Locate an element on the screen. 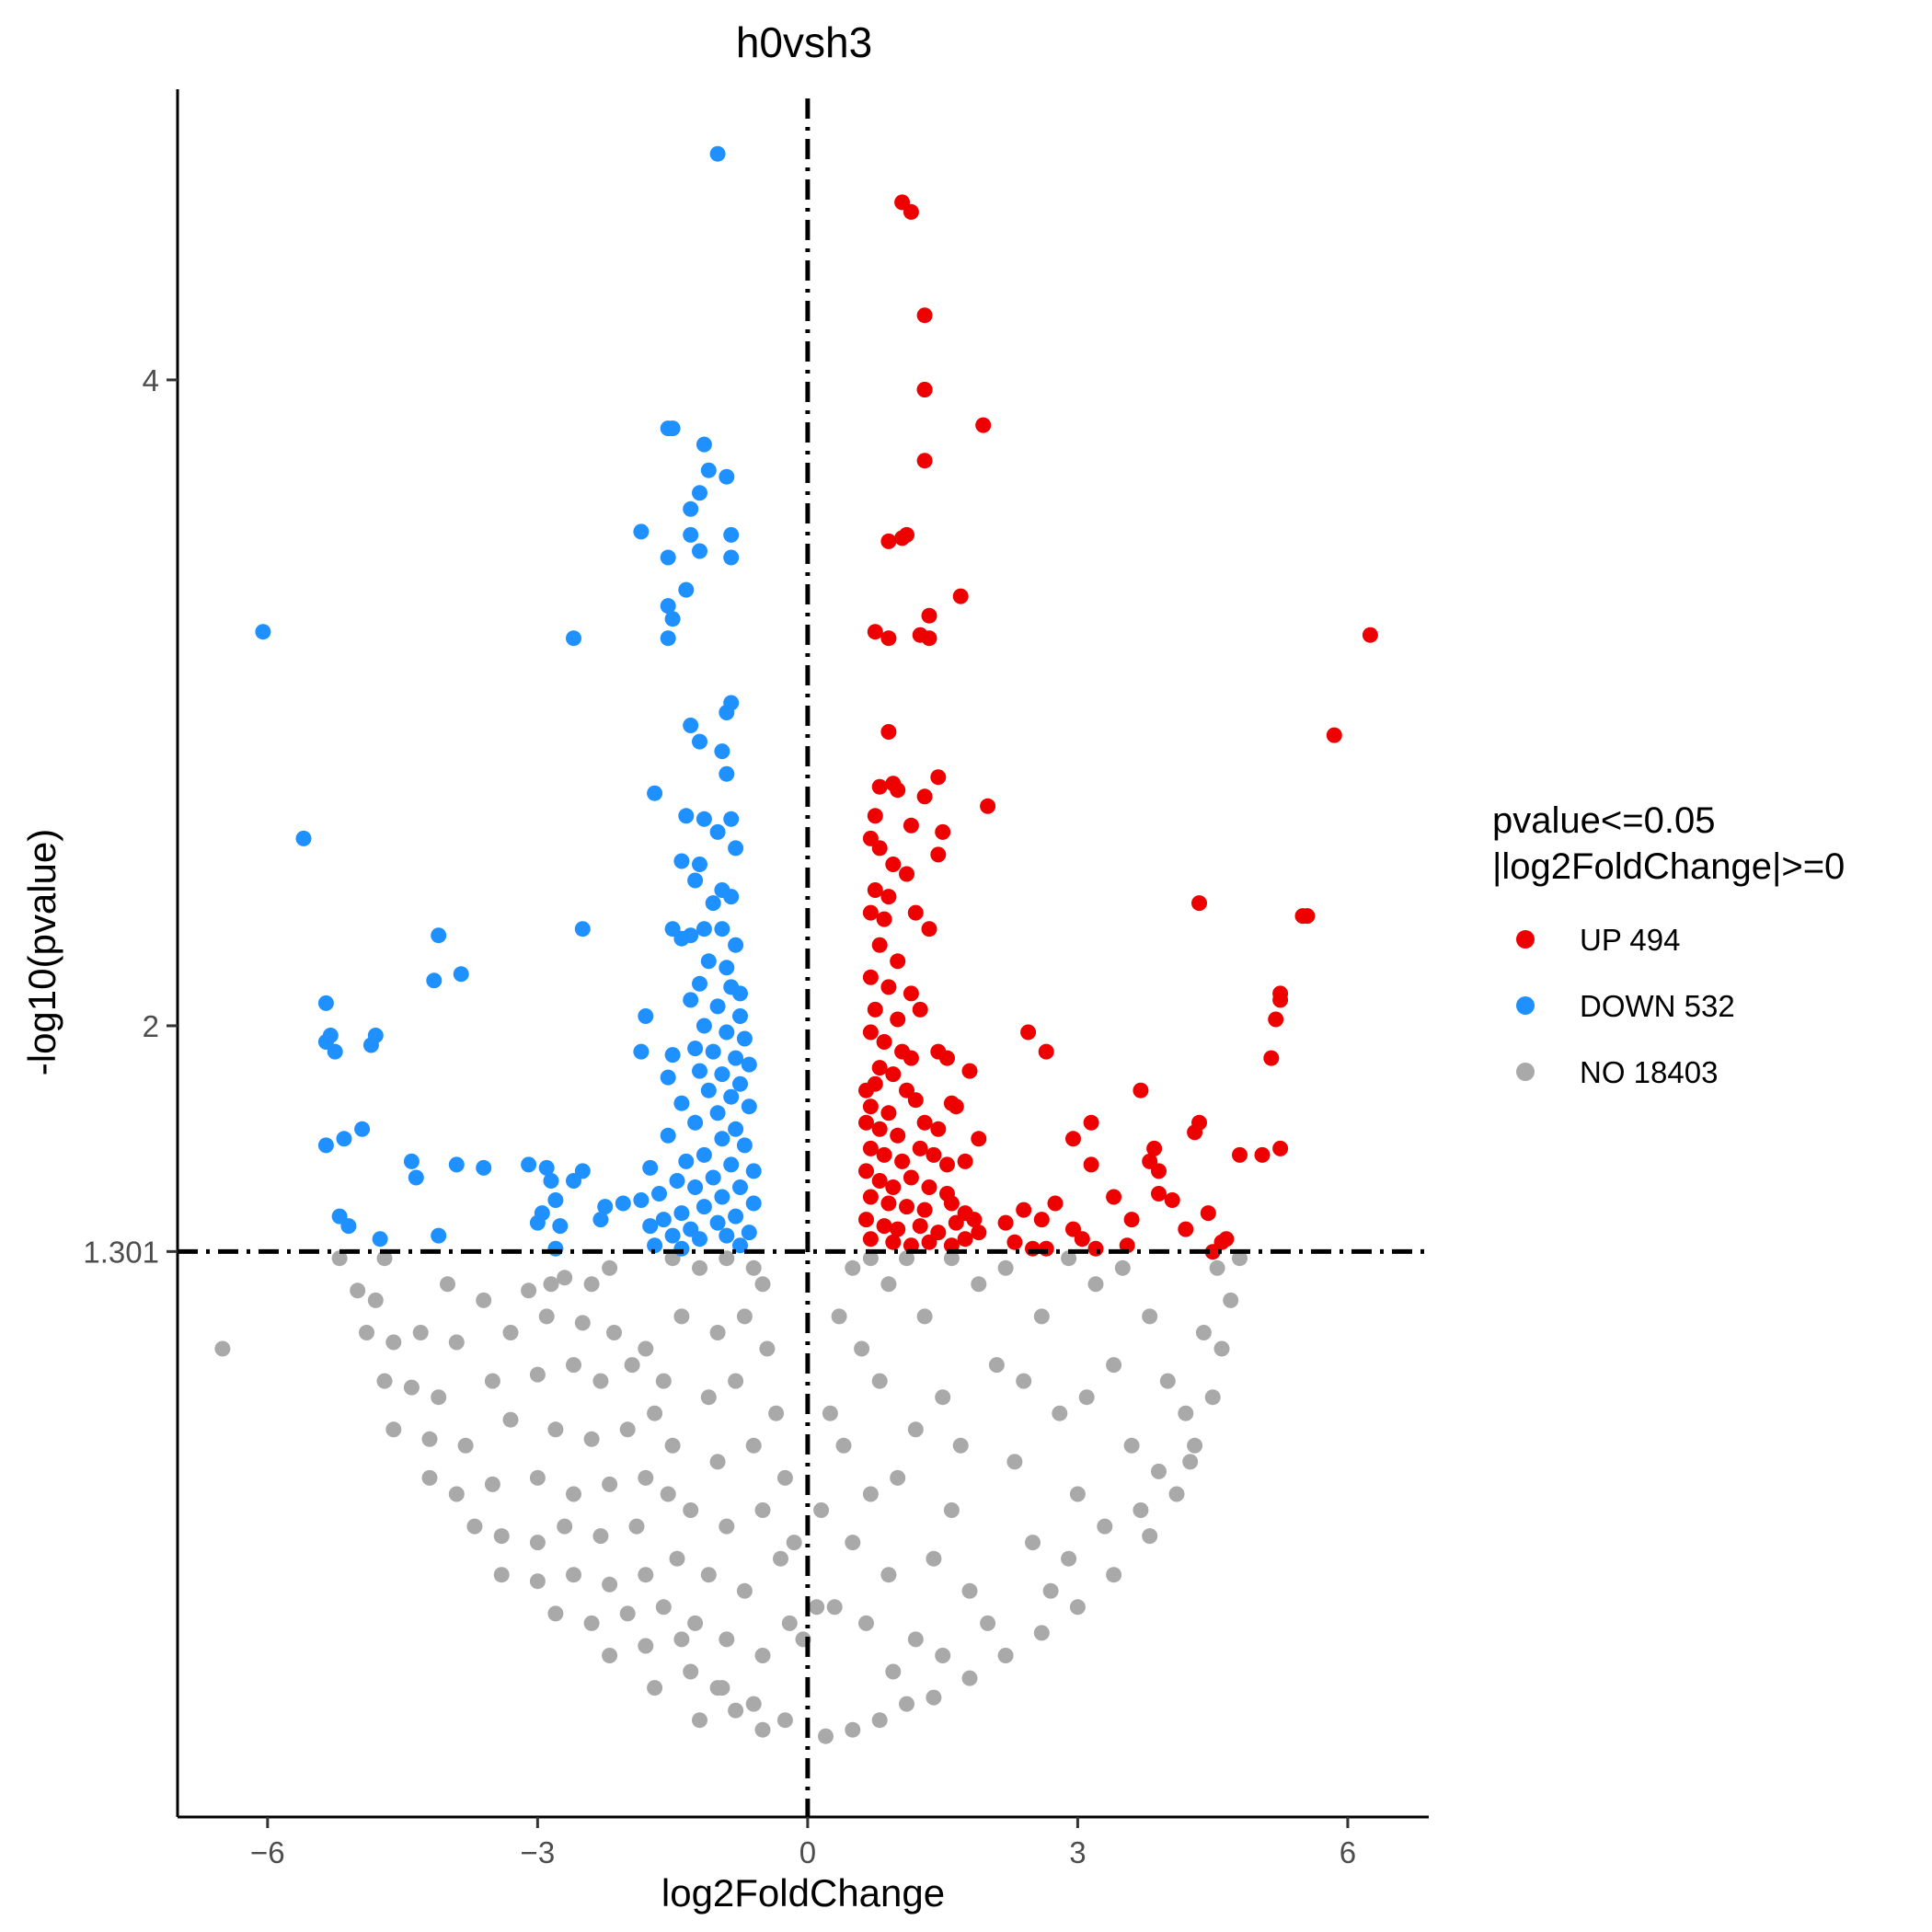 This screenshot has width=1932, height=1932. chart-title: h0vsh3 is located at coordinates (804, 42).